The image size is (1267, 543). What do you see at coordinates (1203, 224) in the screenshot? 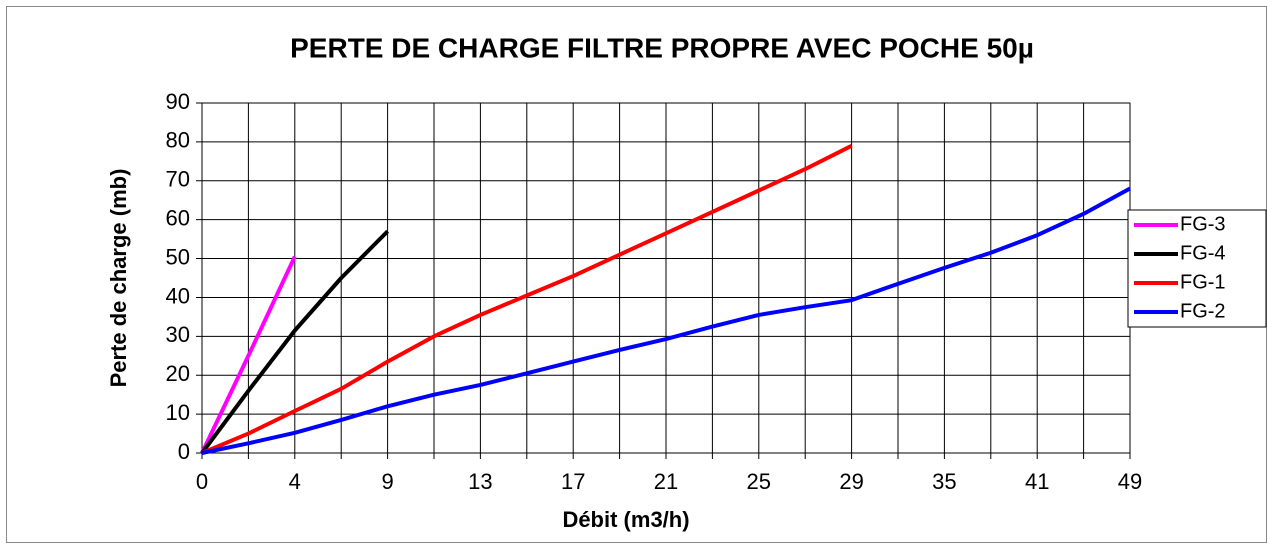
I see `legend-label: FG-3` at bounding box center [1203, 224].